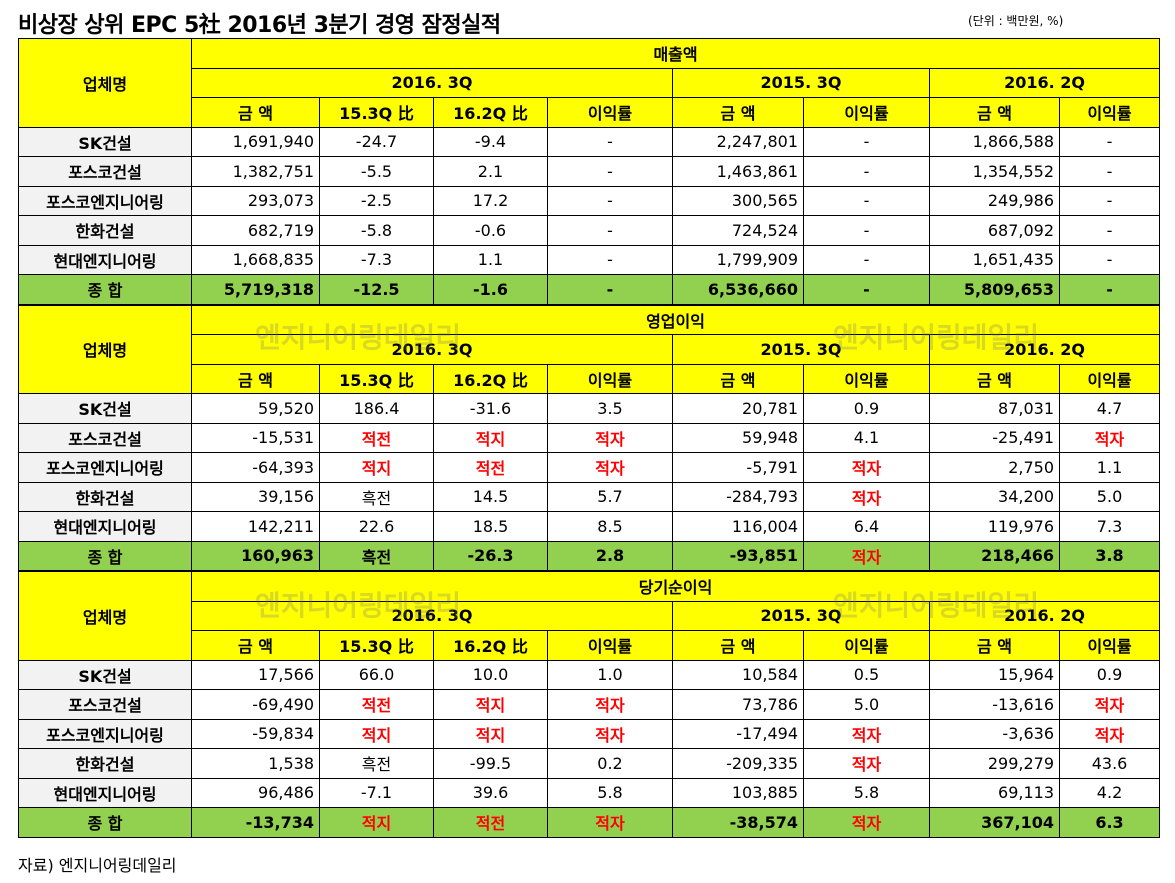 The image size is (1175, 883). I want to click on table-cell: 249,986, so click(994, 200).